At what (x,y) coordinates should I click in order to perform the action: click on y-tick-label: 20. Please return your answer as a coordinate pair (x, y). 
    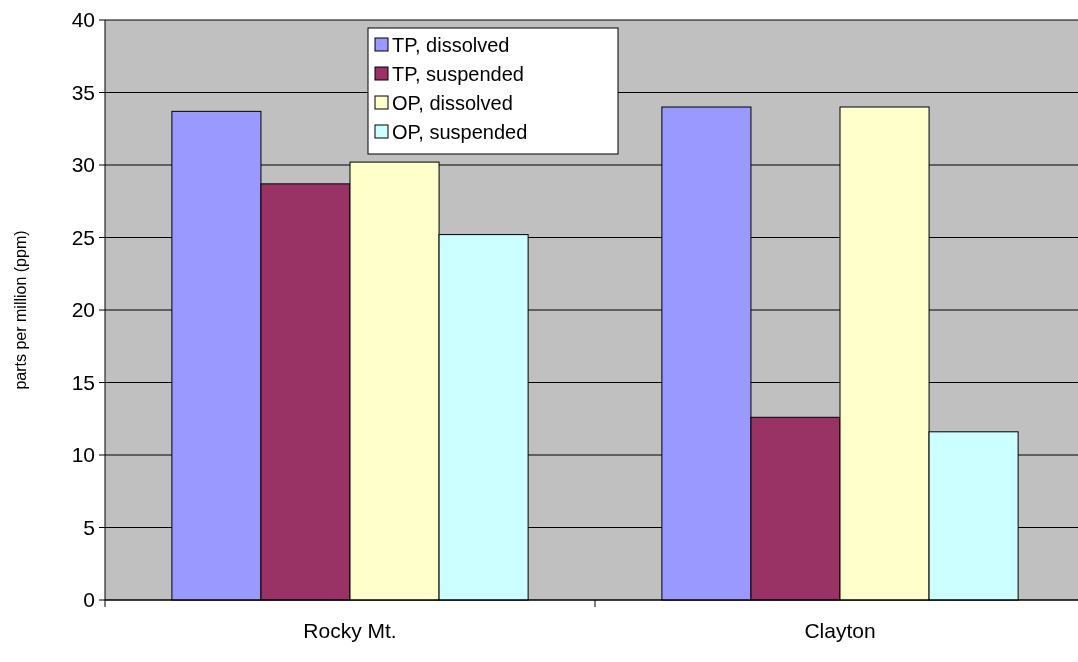
    Looking at the image, I should click on (83, 310).